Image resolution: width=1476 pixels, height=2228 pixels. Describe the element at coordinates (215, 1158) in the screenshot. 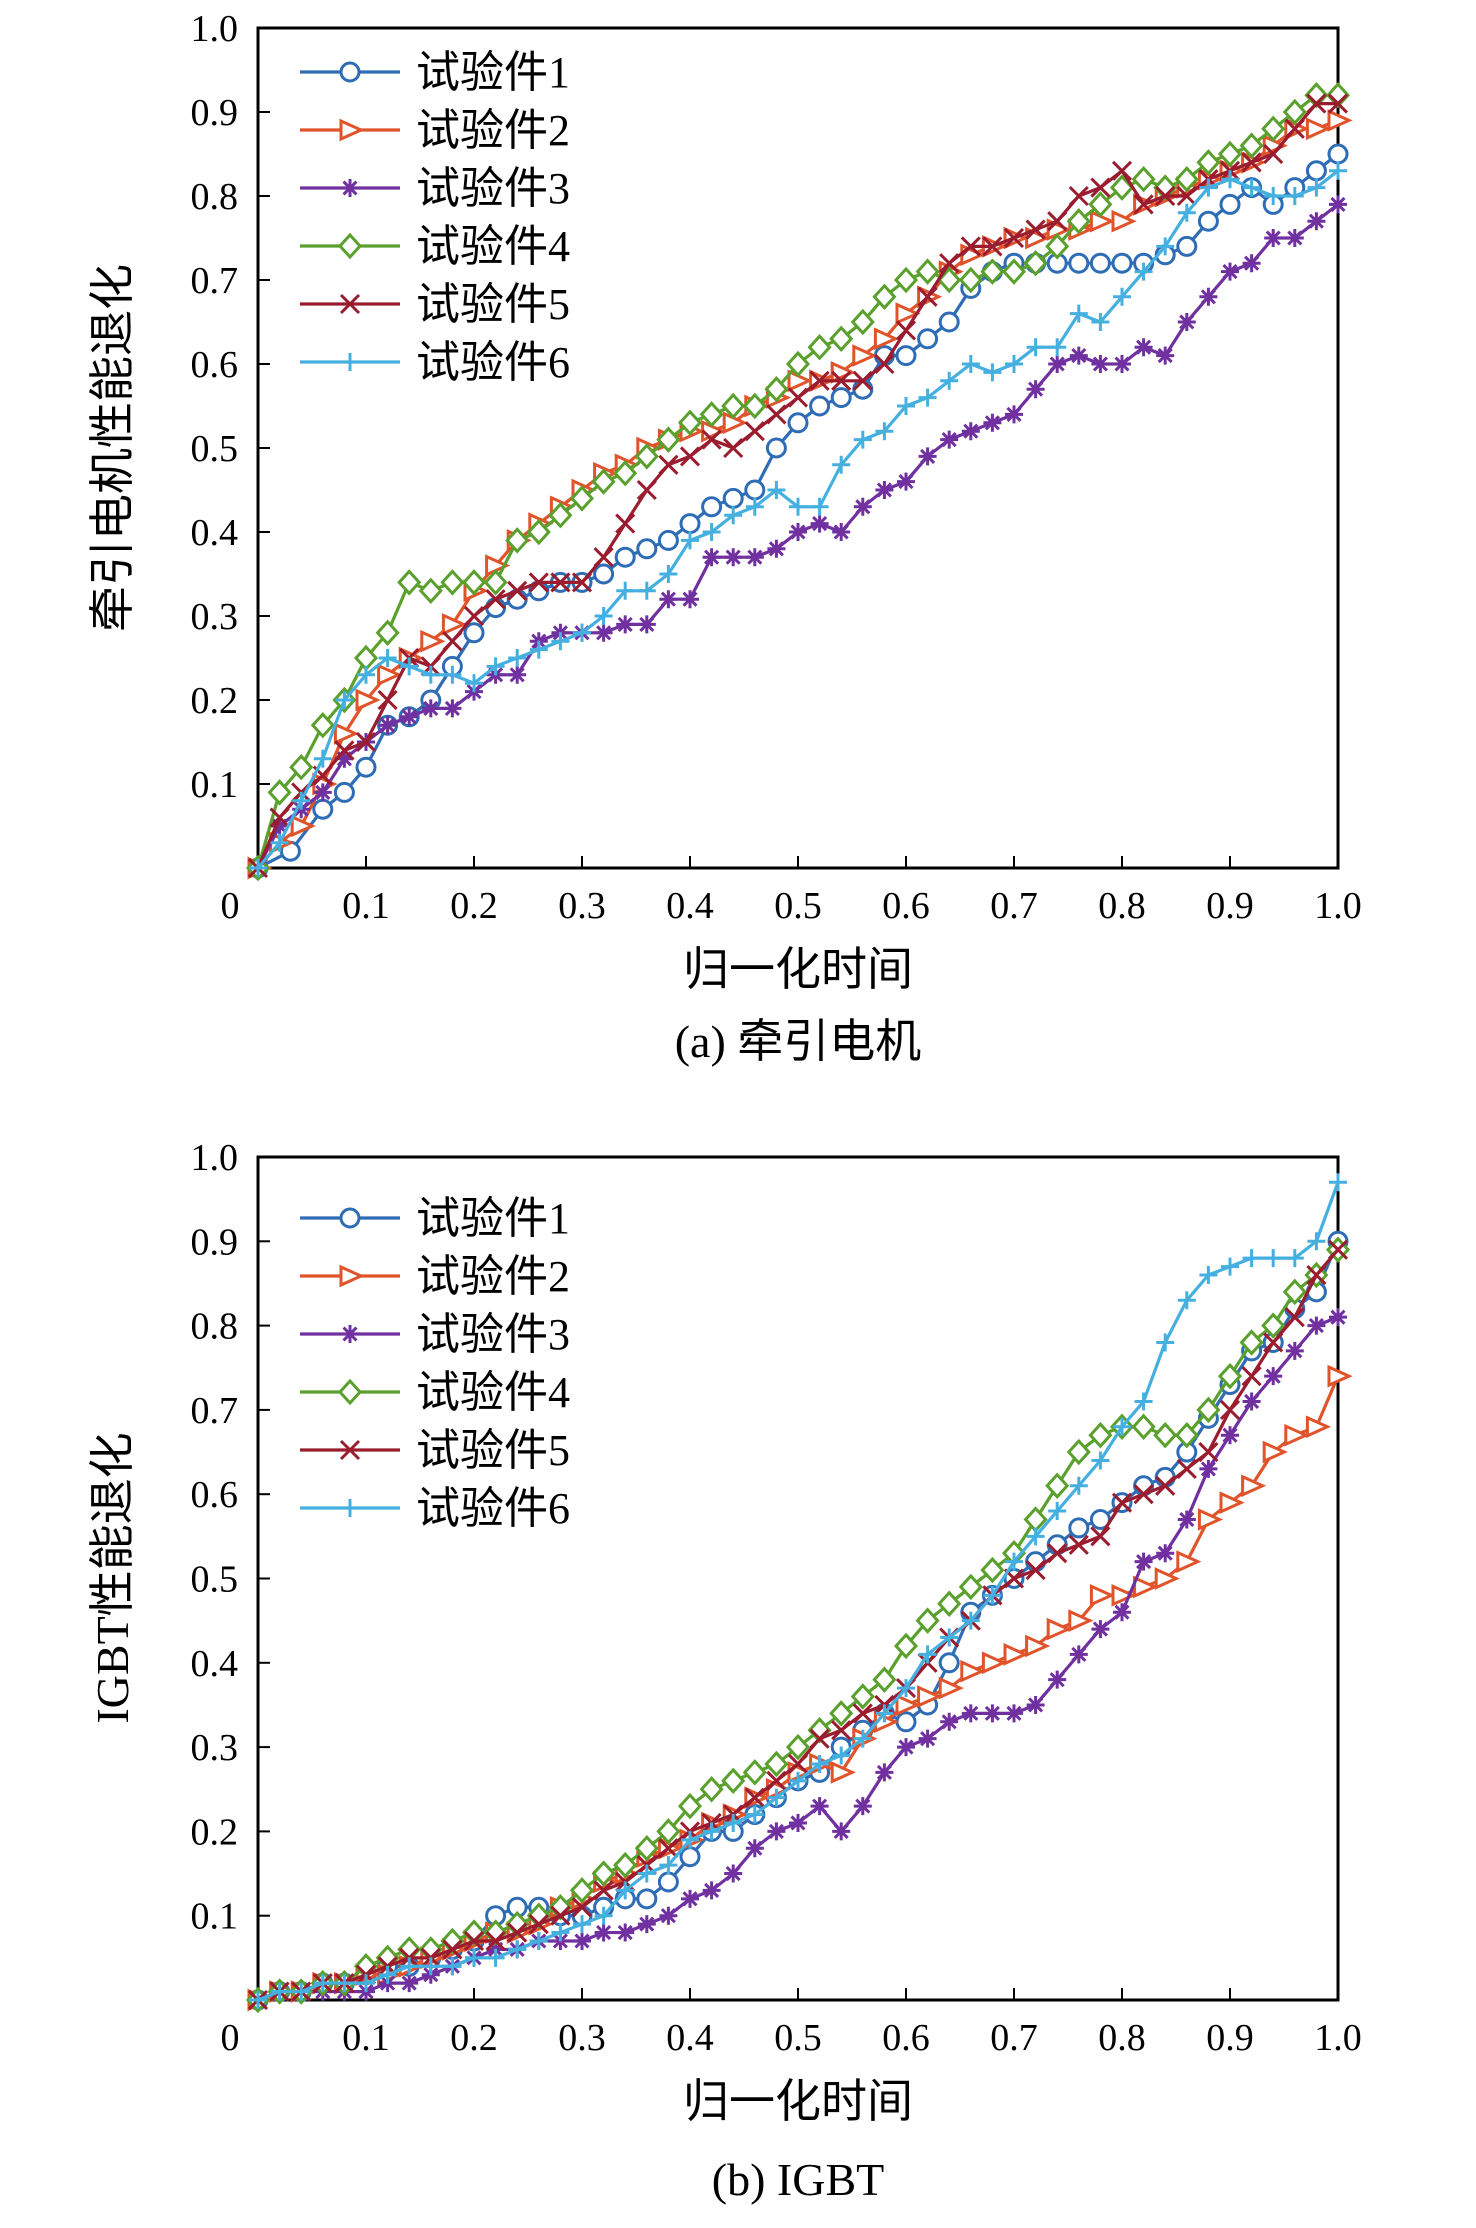

I see `chart-b-y-tick-label: 1.0` at that location.